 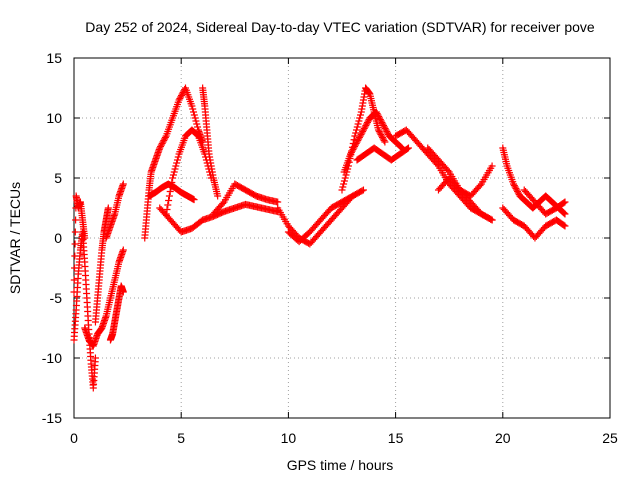 What do you see at coordinates (503, 438) in the screenshot?
I see `x-tick-label: 20` at bounding box center [503, 438].